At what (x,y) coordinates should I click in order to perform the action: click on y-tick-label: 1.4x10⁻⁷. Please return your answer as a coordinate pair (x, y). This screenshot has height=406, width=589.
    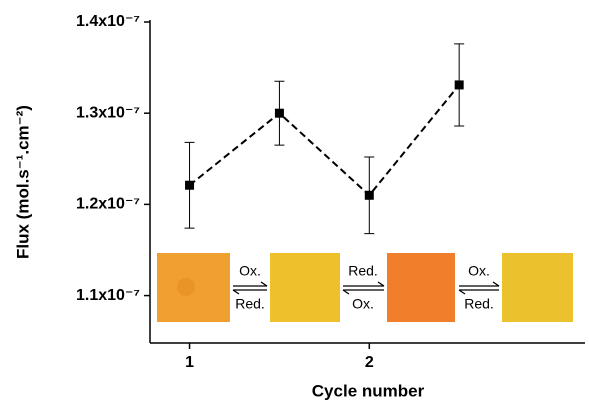
    Looking at the image, I should click on (108, 21).